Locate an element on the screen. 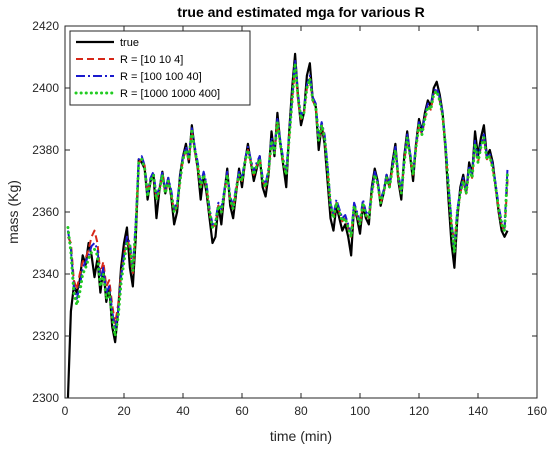 Image resolution: width=550 pixels, height=449 pixels. x-tick-label: 60 is located at coordinates (242, 411).